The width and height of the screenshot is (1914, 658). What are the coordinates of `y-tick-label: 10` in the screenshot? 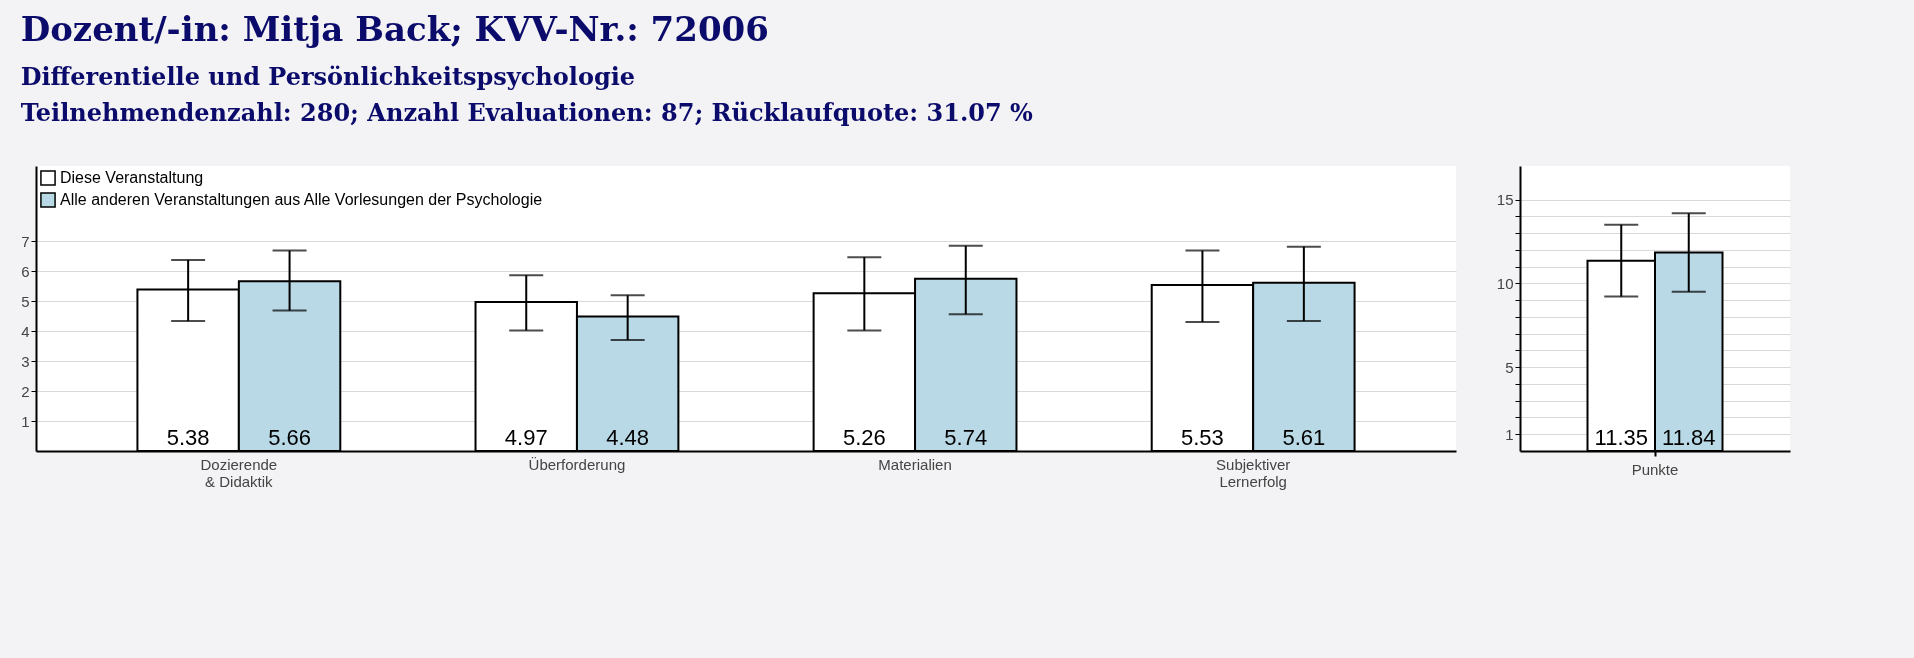 It's located at (1505, 283).